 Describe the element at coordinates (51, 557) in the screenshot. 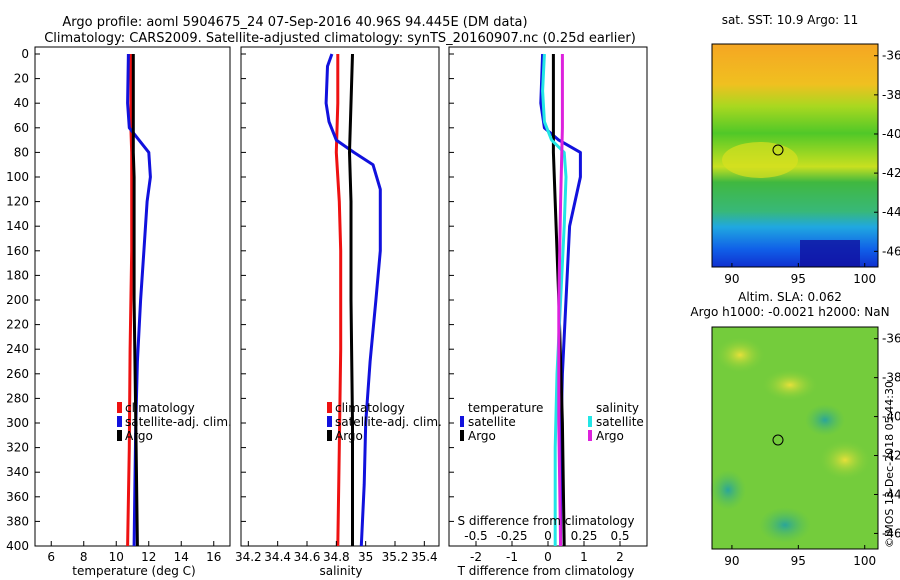

I see `x-tick-label: 6` at that location.